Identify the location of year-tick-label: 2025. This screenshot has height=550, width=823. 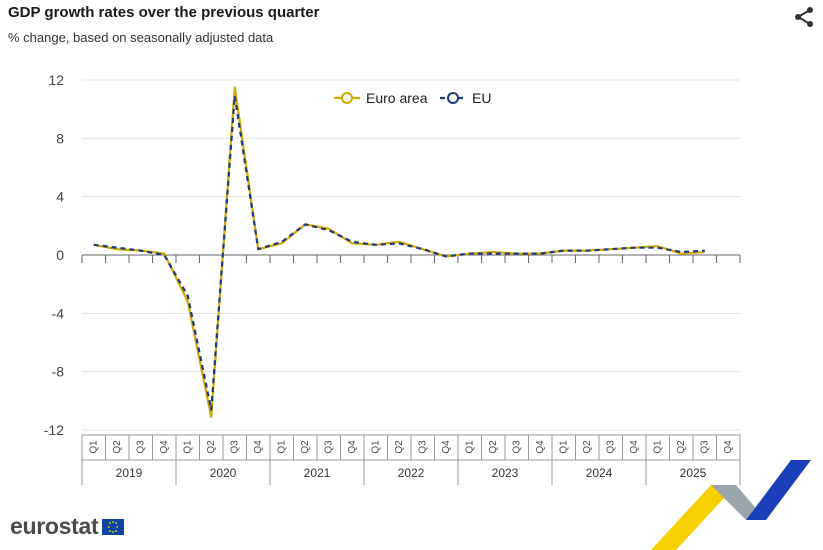
(693, 473).